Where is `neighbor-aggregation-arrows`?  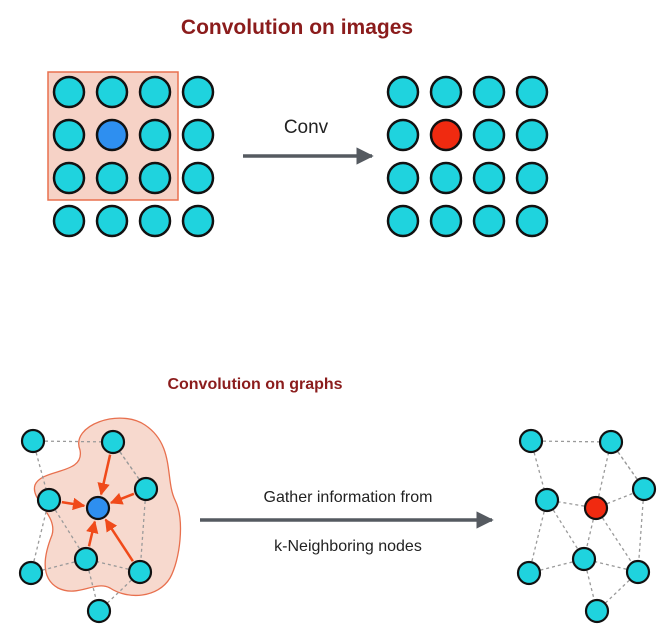
neighbor-aggregation-arrows is located at coordinates (98, 508).